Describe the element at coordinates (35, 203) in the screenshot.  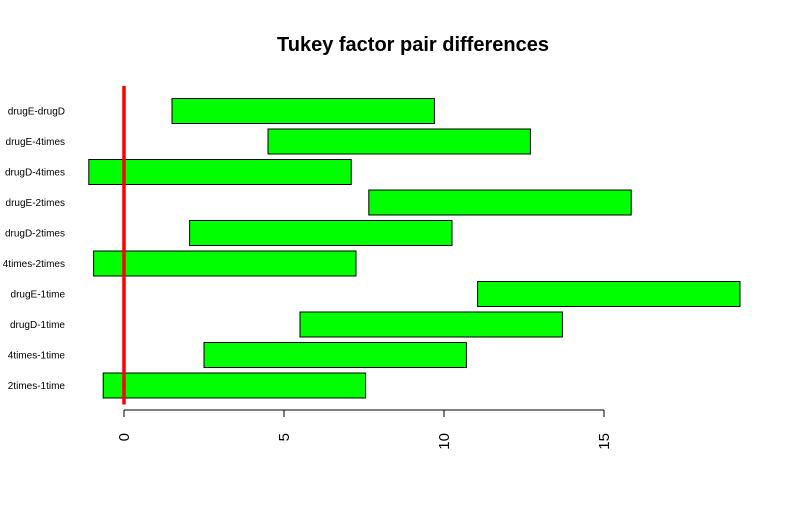
I see `y-tick-label: drugE-2times` at that location.